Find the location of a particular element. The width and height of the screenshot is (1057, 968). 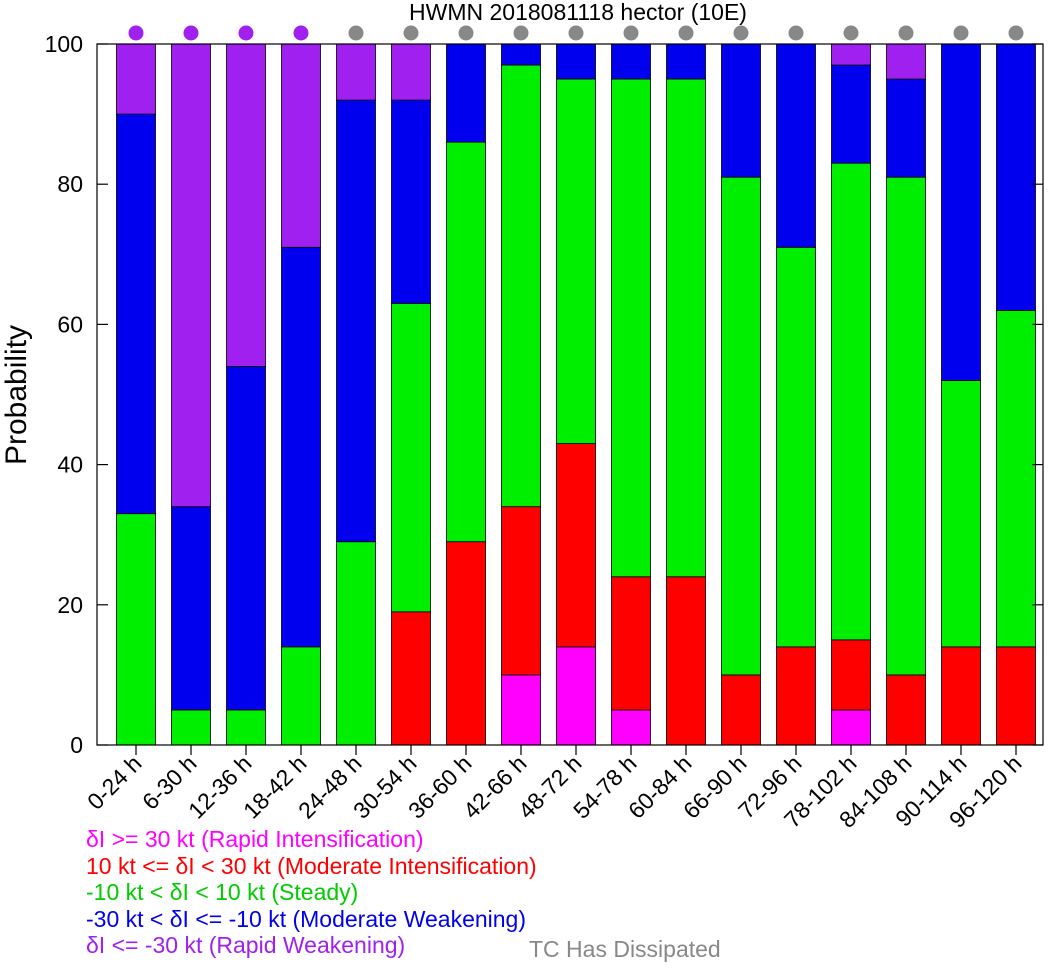

legend-item-rapid-weakening: δI <= -30 kt (Rapid Weakening) is located at coordinates (246, 945).